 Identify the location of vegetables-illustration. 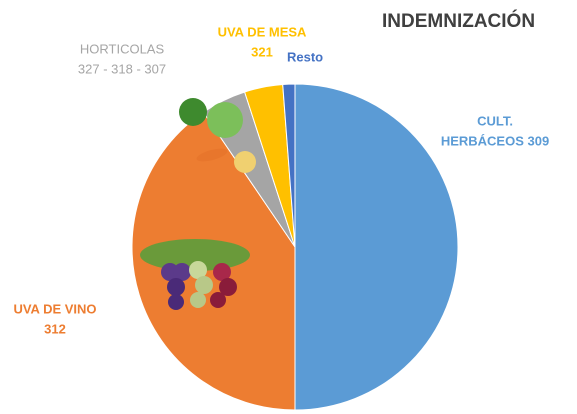
(217, 135).